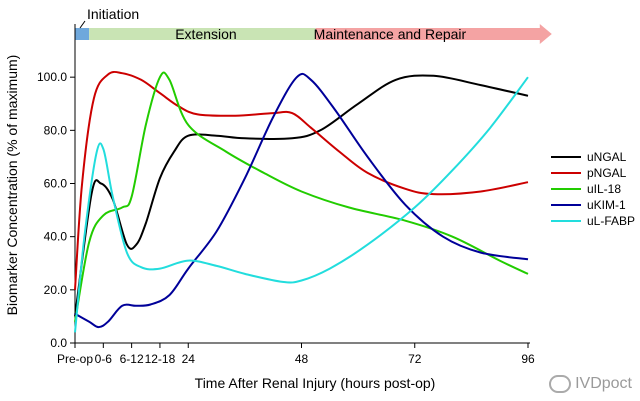 Image resolution: width=640 pixels, height=401 pixels. I want to click on phase-label-0: Initiation, so click(113, 14).